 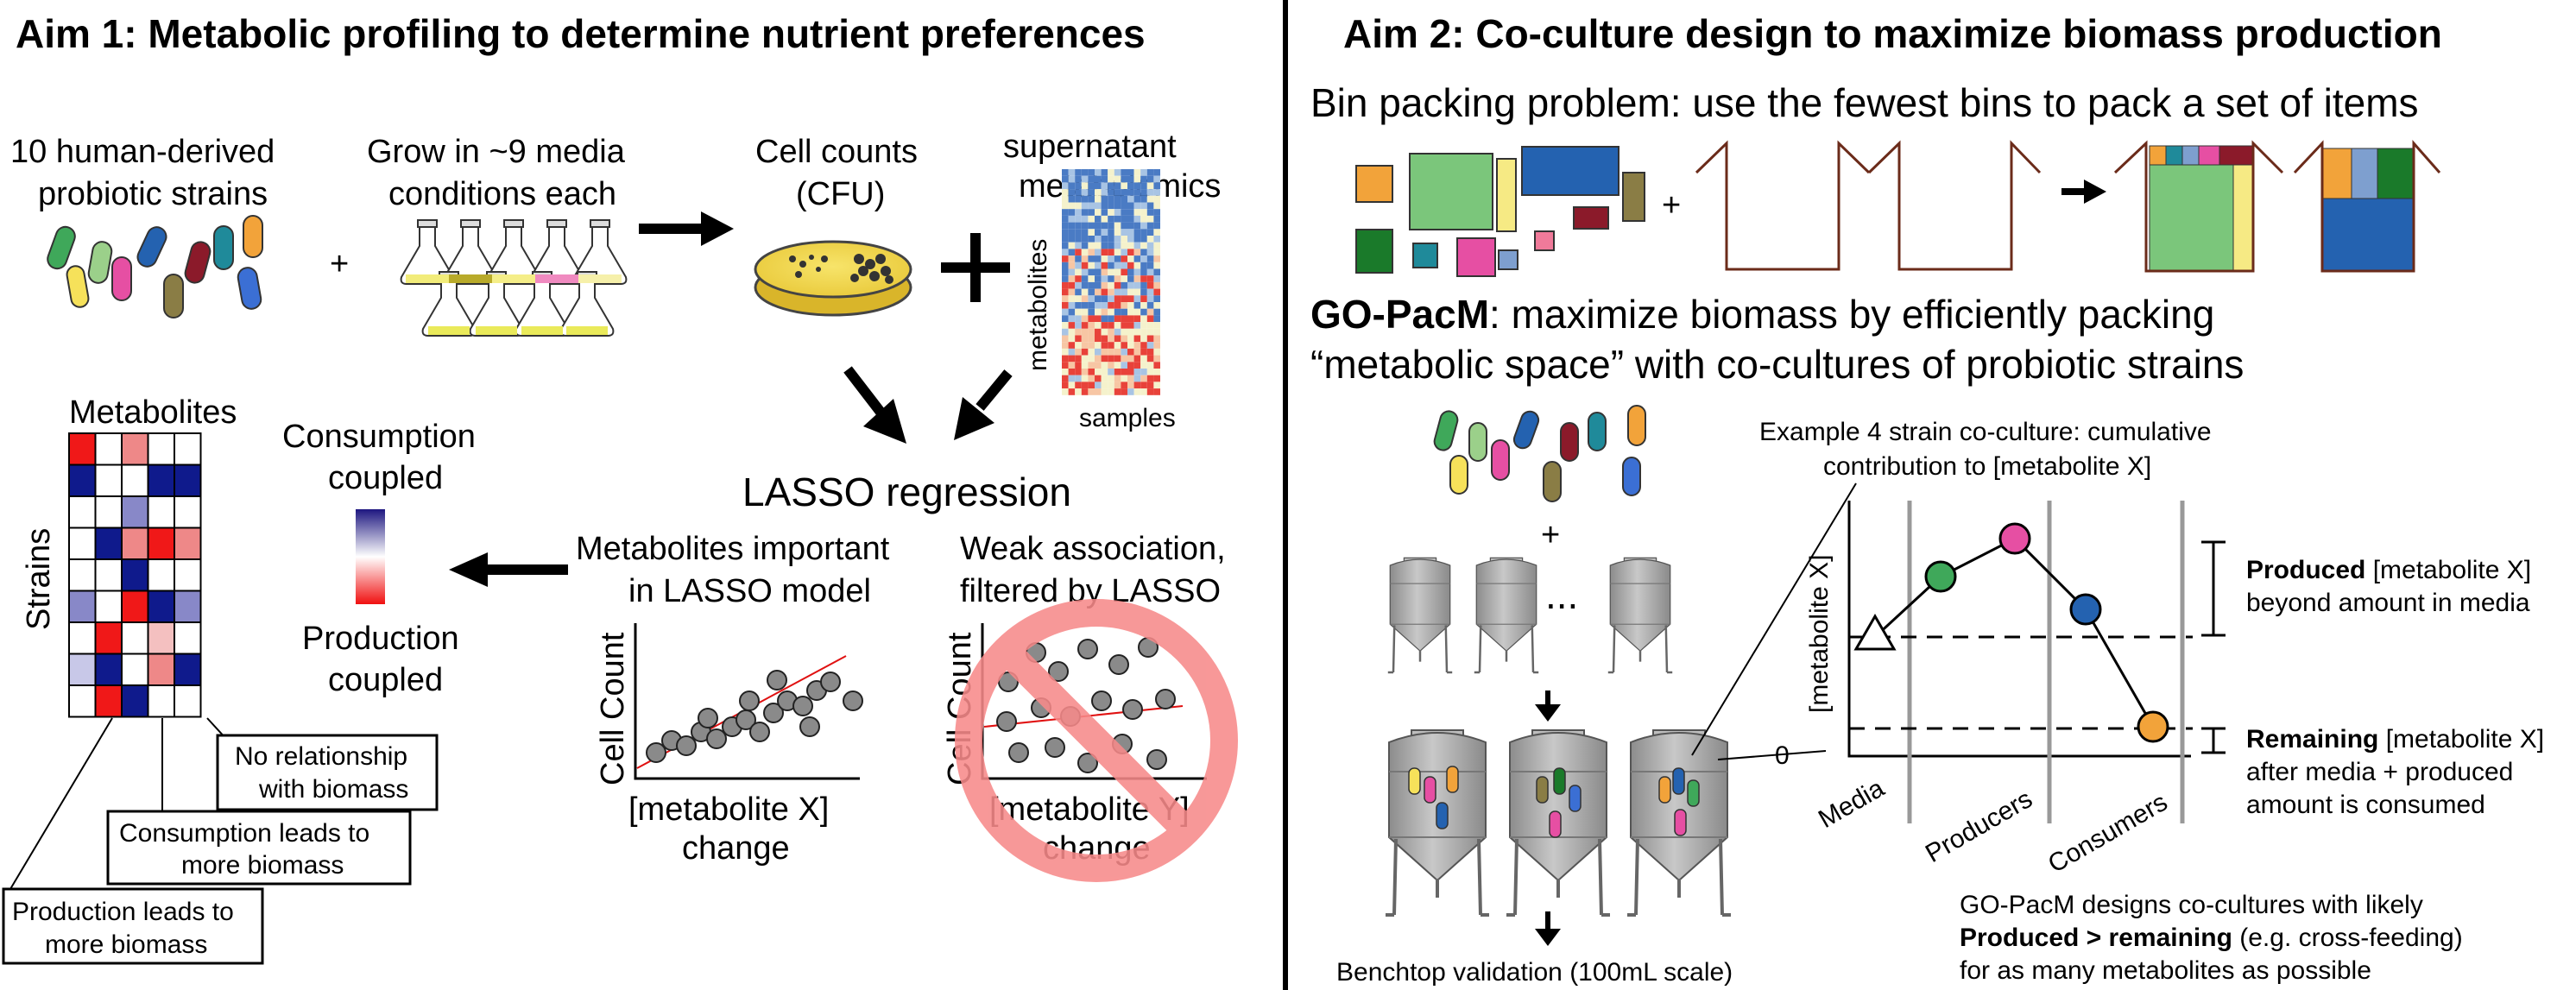 What do you see at coordinates (2395, 739) in the screenshot?
I see `remaining-line1: Remaining [metabolite X]` at bounding box center [2395, 739].